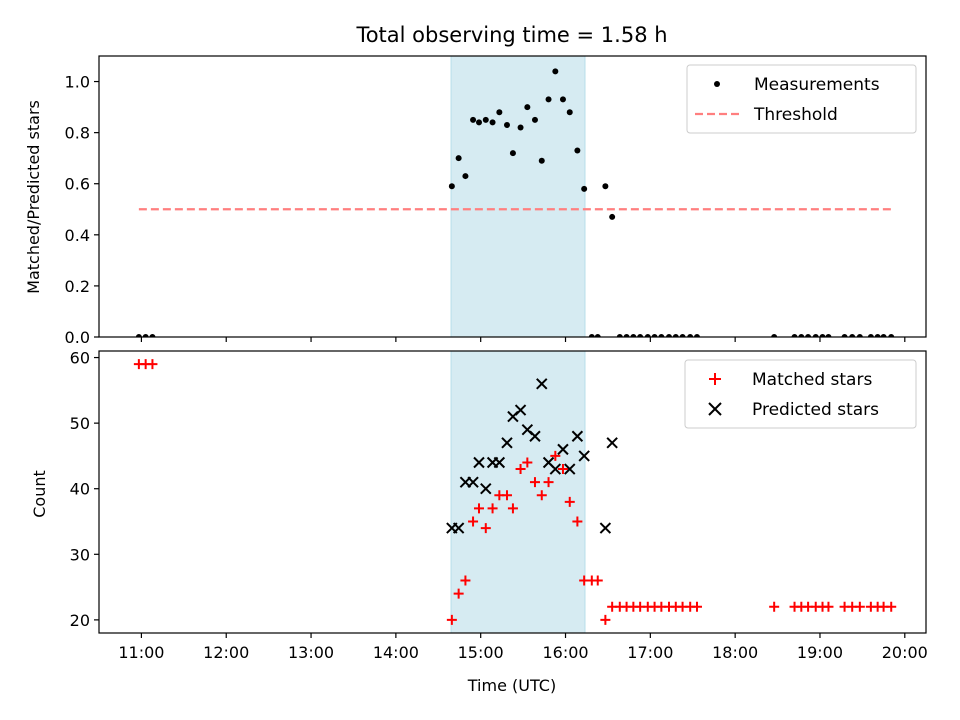 This screenshot has width=960, height=720. Describe the element at coordinates (77, 133) in the screenshot. I see `y-tick-label: 0.8` at that location.